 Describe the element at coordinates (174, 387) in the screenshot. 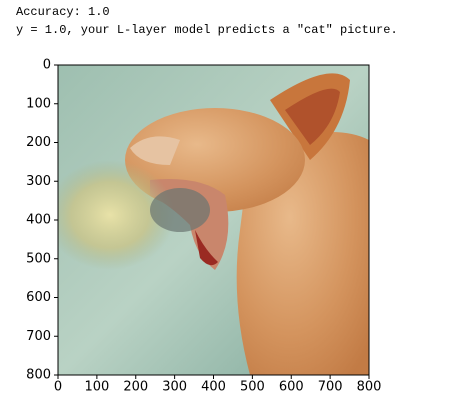

I see `x-tick-label: 300` at that location.